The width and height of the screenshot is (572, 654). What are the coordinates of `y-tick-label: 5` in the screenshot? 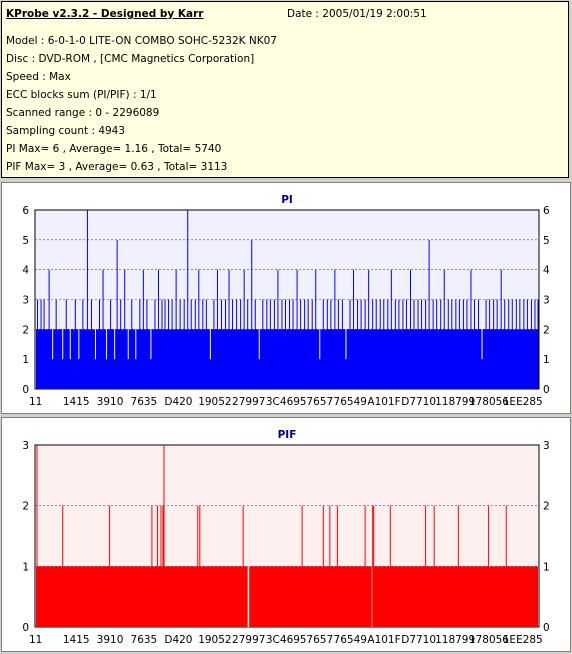 It's located at (25, 241).